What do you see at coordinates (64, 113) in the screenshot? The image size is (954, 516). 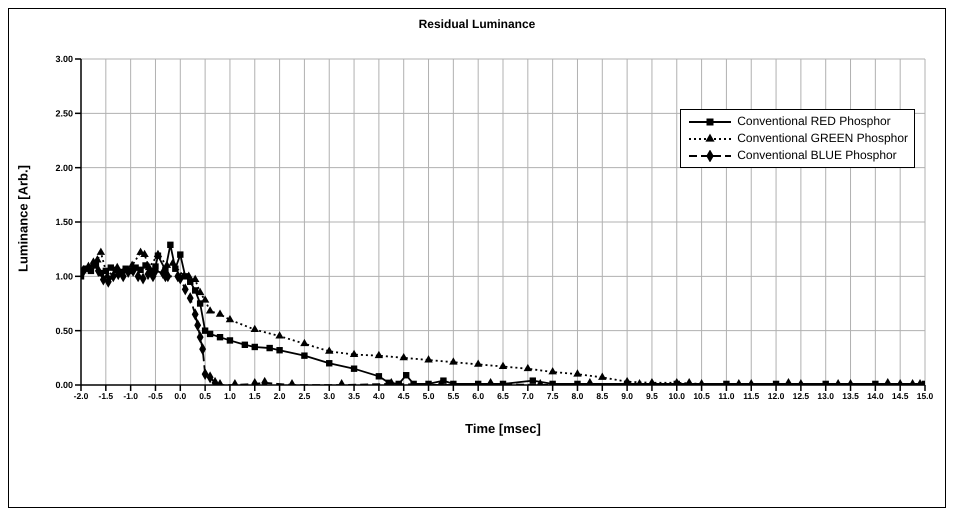 I see `y-tick-label: 2.50` at bounding box center [64, 113].